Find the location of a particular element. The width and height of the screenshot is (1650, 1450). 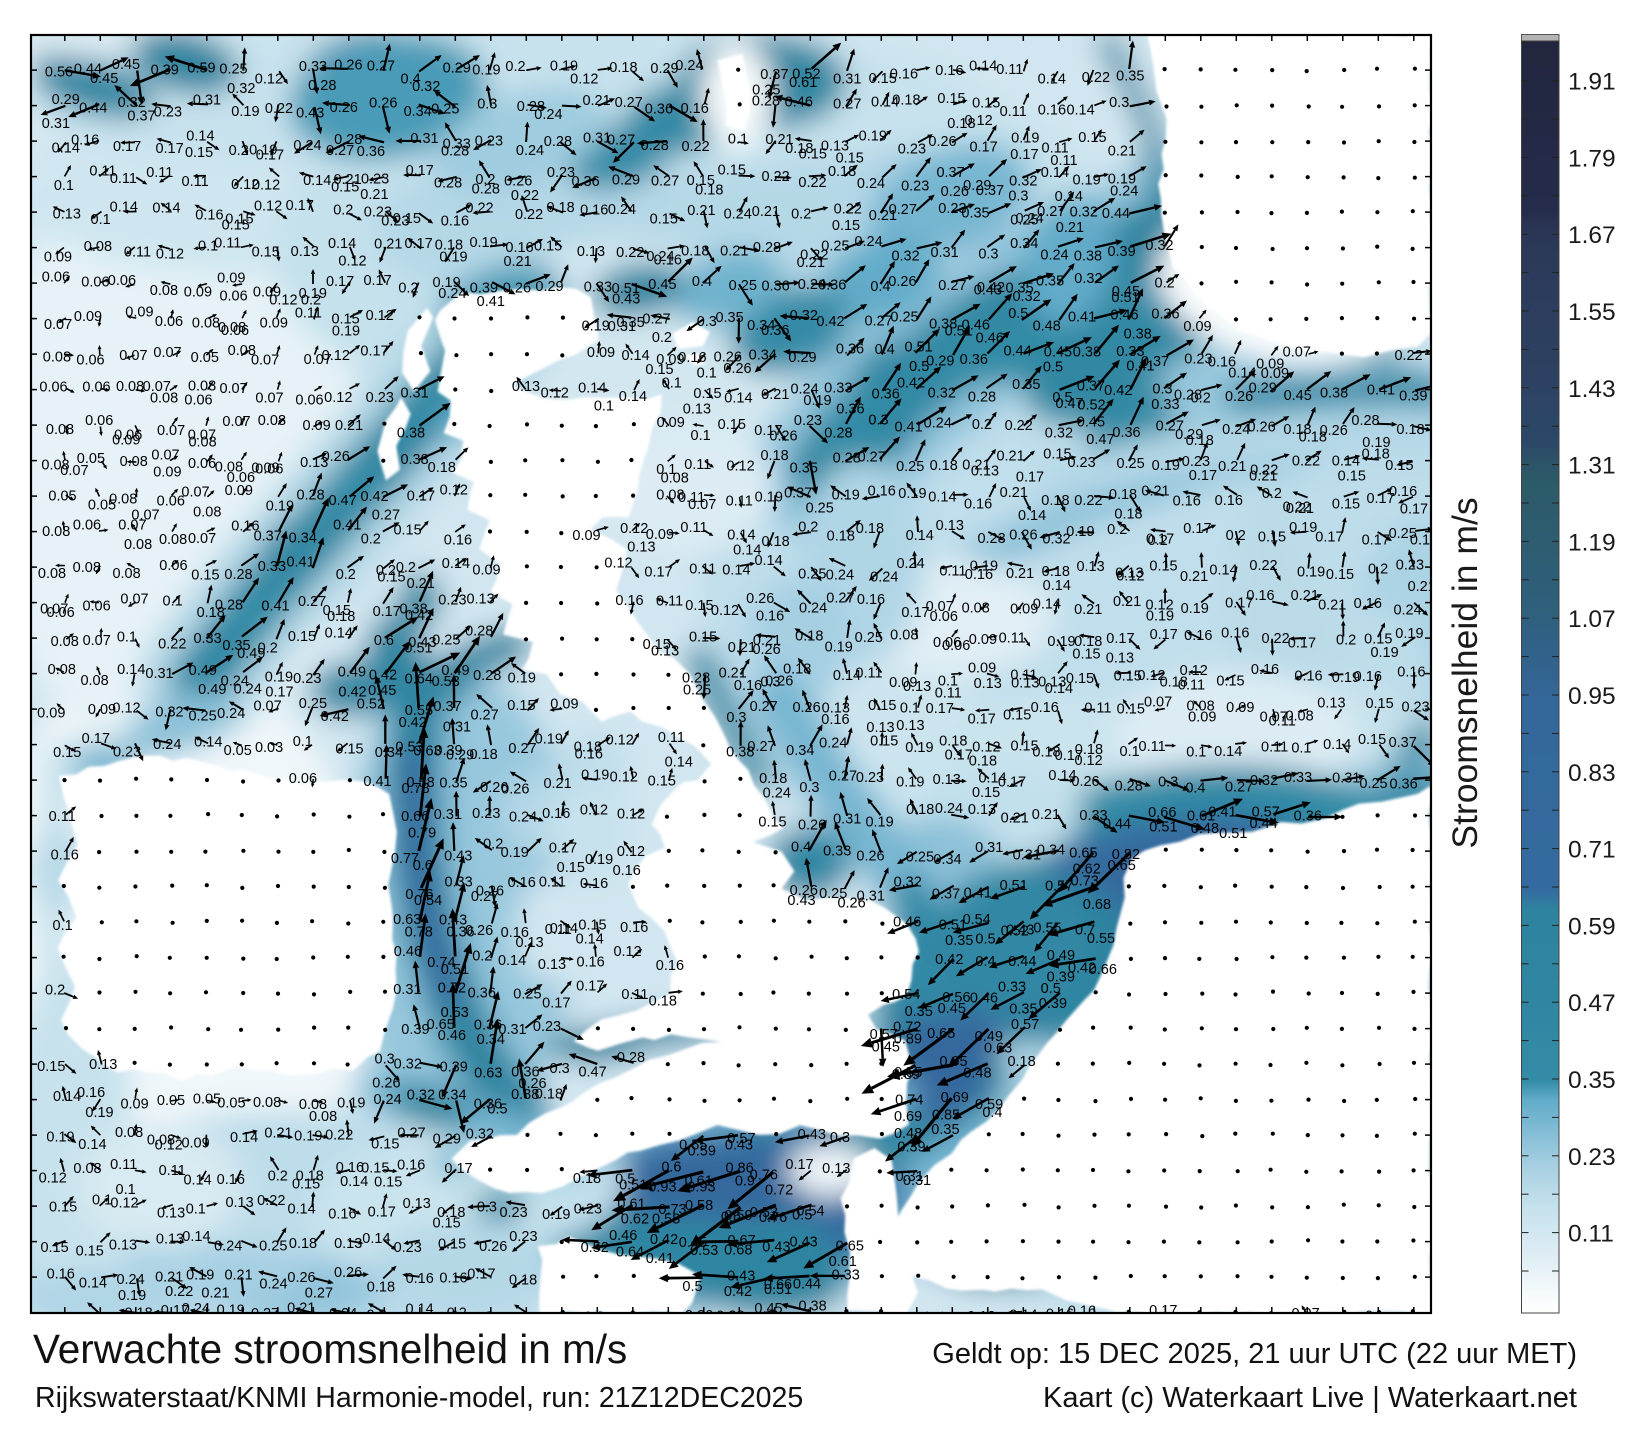

svg-text: 0.32 is located at coordinates (942, 394).